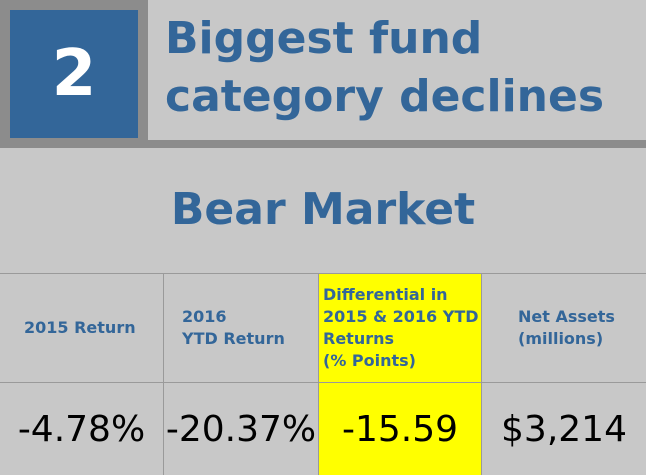  What do you see at coordinates (400, 374) in the screenshot?
I see `highlight-column` at bounding box center [400, 374].